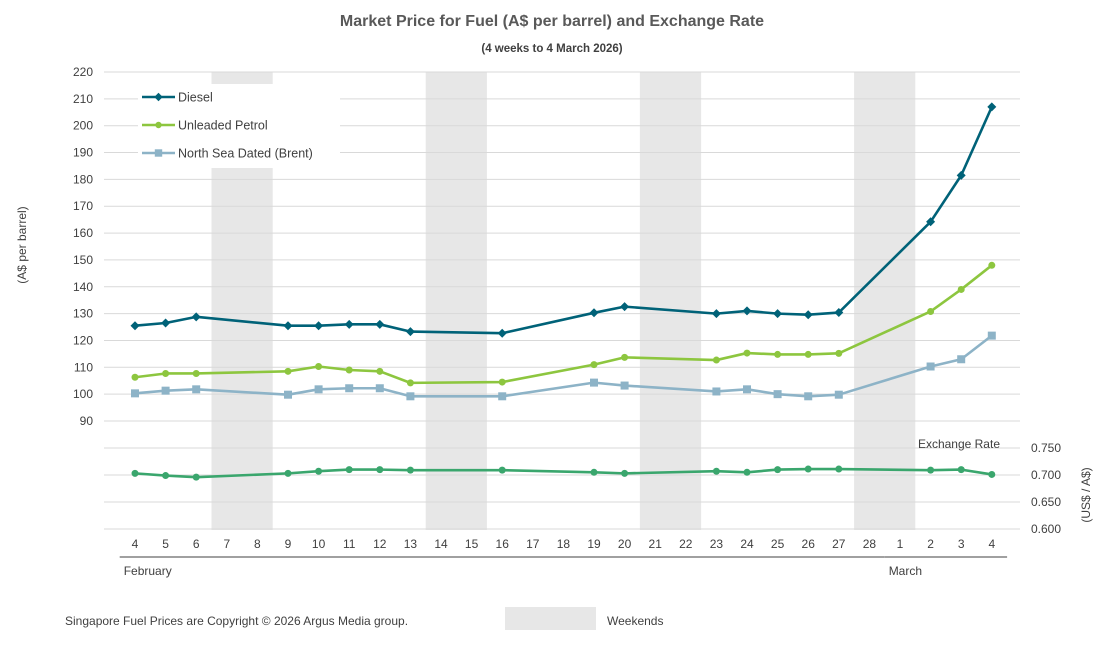 This screenshot has height=647, width=1104. Describe the element at coordinates (564, 544) in the screenshot. I see `x-tick-label: 18` at that location.